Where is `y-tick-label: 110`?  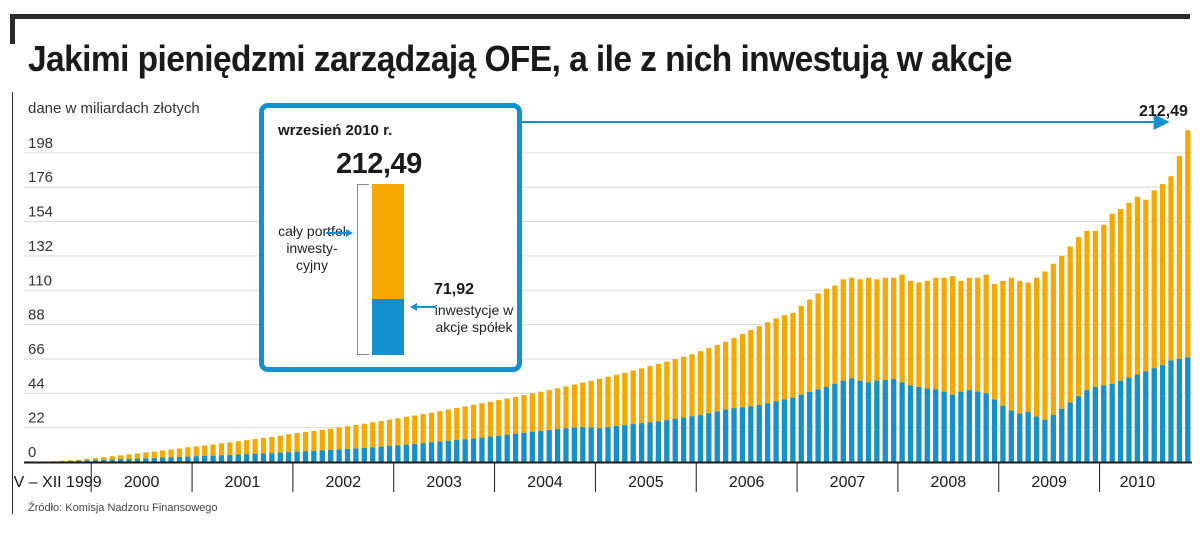
y-tick-label: 110 is located at coordinates (40, 280).